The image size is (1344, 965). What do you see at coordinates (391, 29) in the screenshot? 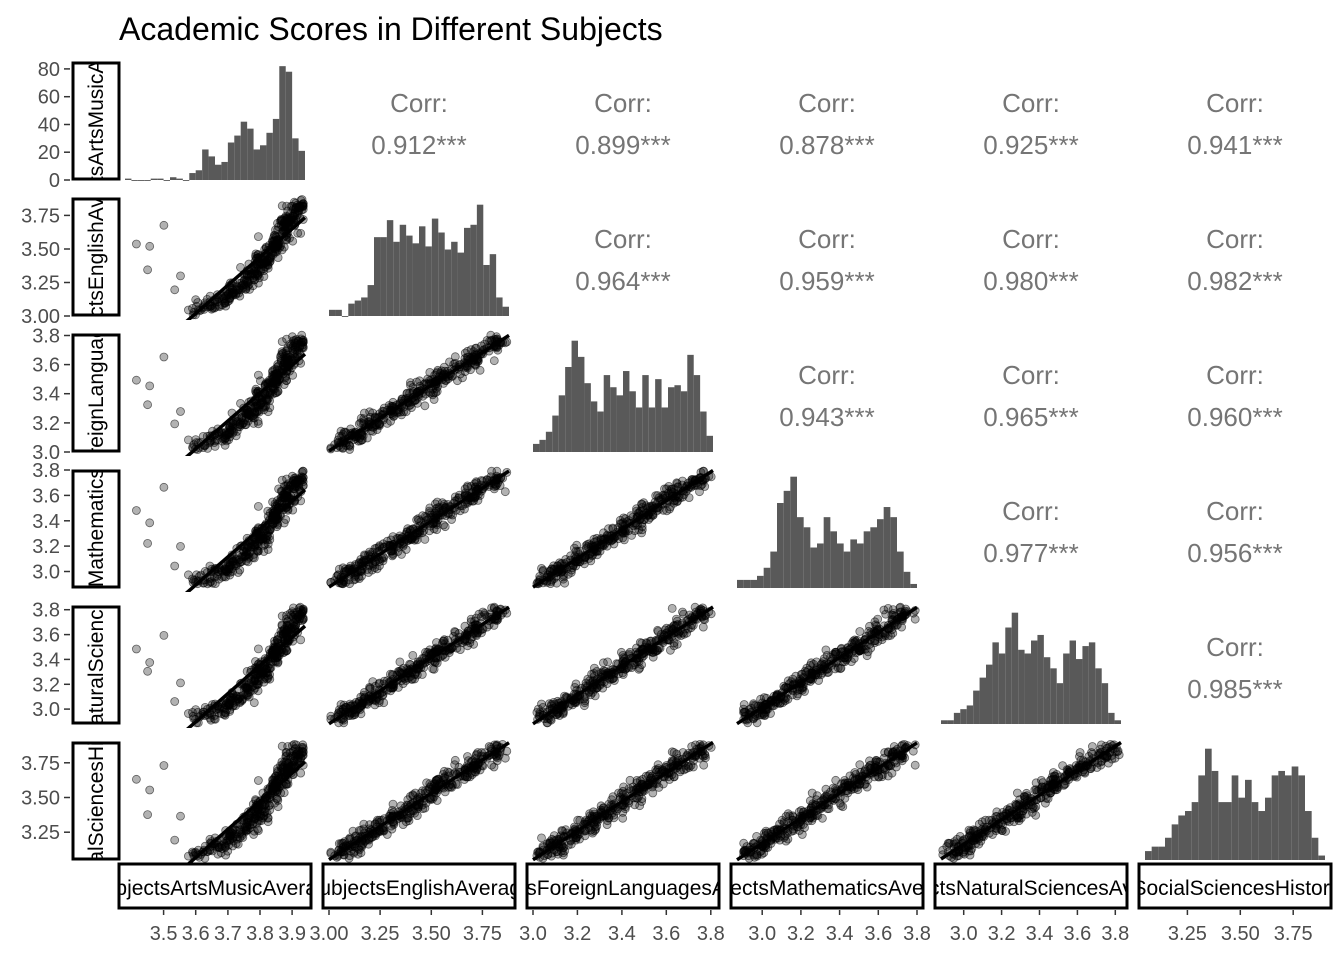
I see `chart-title: Academic Scores in Different Subjects` at bounding box center [391, 29].